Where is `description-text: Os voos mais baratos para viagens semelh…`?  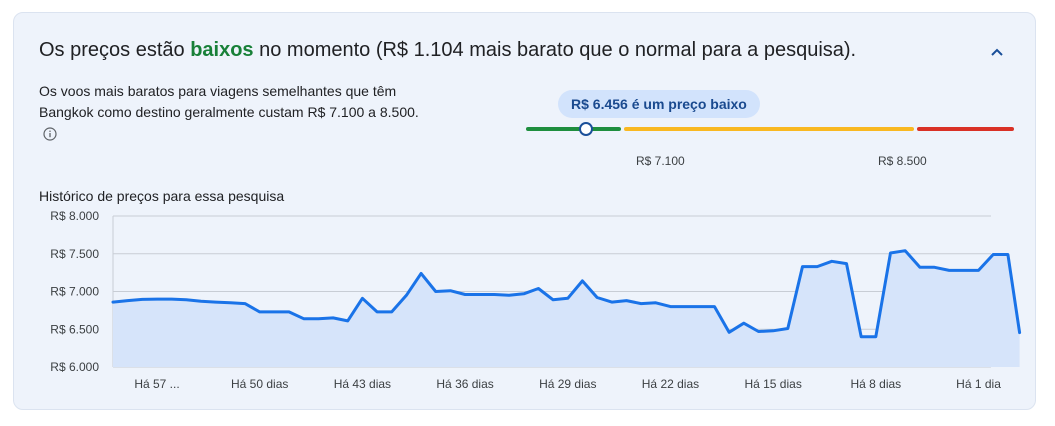 description-text: Os voos mais baratos para viagens semelh… is located at coordinates (229, 101).